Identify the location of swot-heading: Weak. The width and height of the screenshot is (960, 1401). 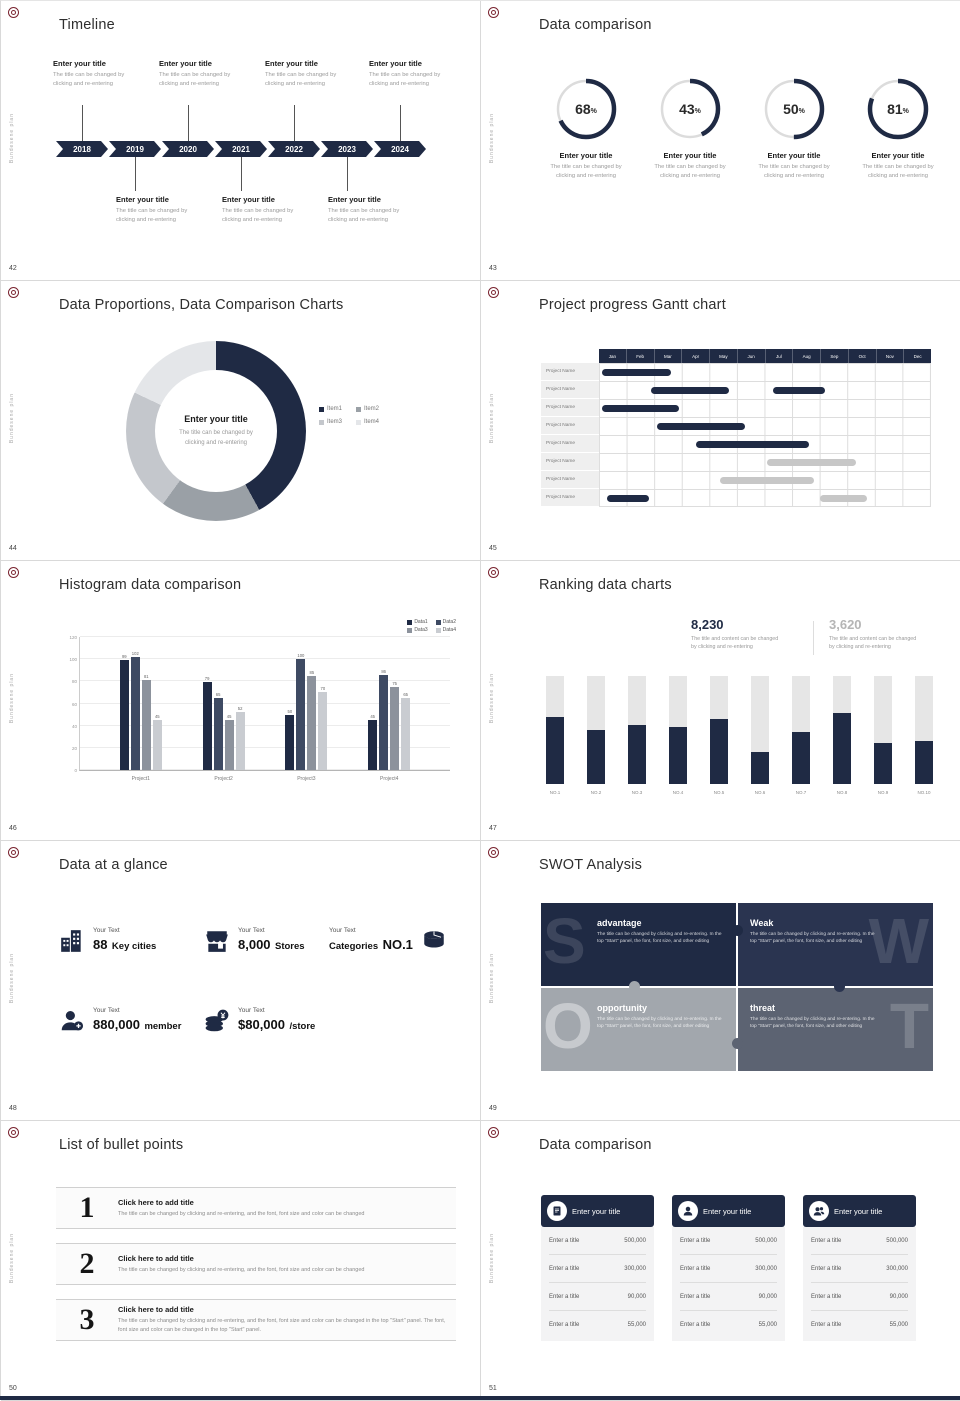
(762, 923).